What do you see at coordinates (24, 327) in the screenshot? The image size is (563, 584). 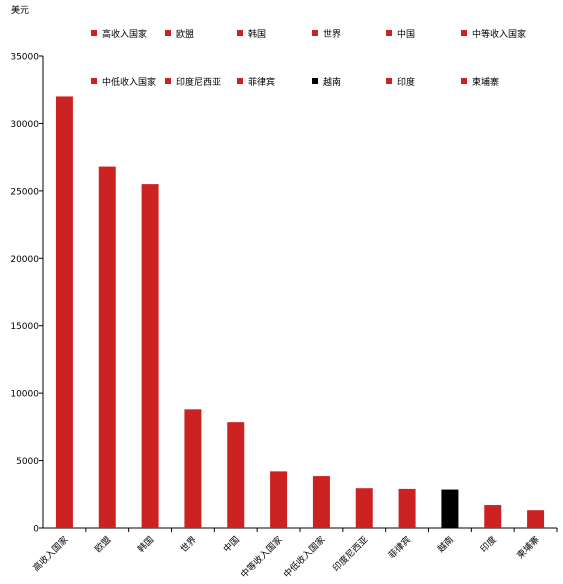 I see `y-tick-label: 15000` at bounding box center [24, 327].